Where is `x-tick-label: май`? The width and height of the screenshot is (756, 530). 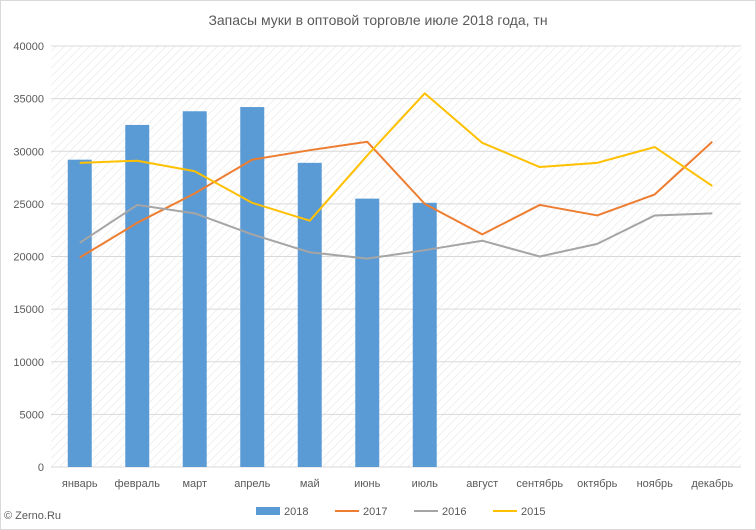 x-tick-label: май is located at coordinates (310, 484).